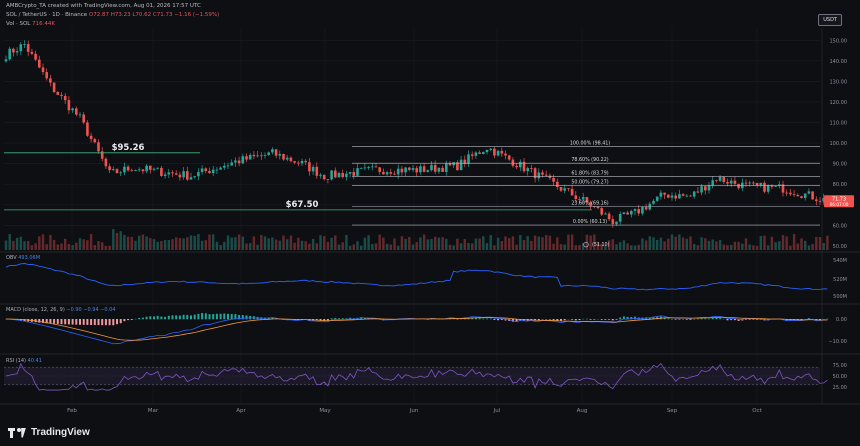 The width and height of the screenshot is (860, 446). Describe the element at coordinates (840, 297) in the screenshot. I see `obv-tick-label: 500M` at that location.